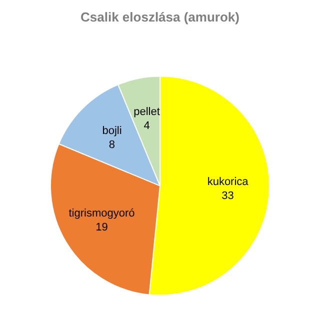 The width and height of the screenshot is (320, 320). Describe the element at coordinates (160, 16) in the screenshot. I see `chart-title: Csalik eloszlása (amurok)` at that location.